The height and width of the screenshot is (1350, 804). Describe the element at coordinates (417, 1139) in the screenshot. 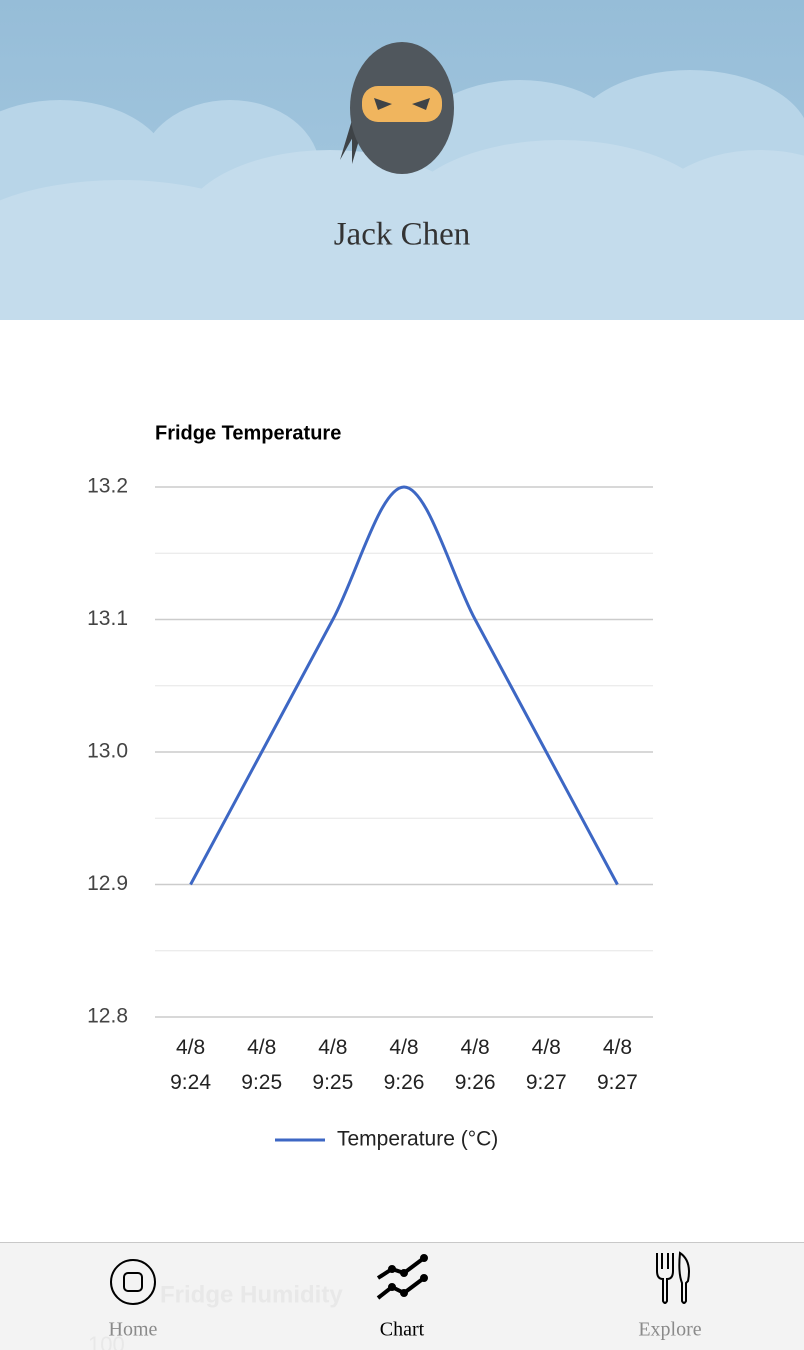

I see `legend-label: Temperature (°C)` at that location.